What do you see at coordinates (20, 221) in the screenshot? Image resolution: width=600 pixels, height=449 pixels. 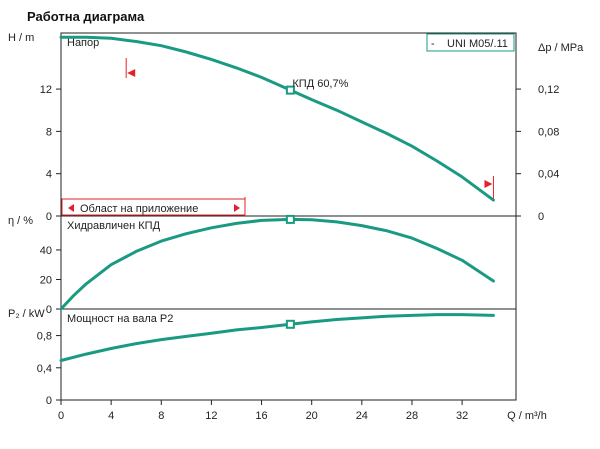 I see `y-axis-label-efficiency: η / %` at bounding box center [20, 221].